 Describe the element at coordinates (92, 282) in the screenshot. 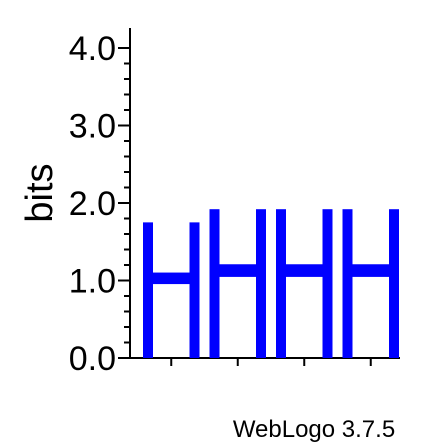

I see `y-tick-label: 1.0` at that location.